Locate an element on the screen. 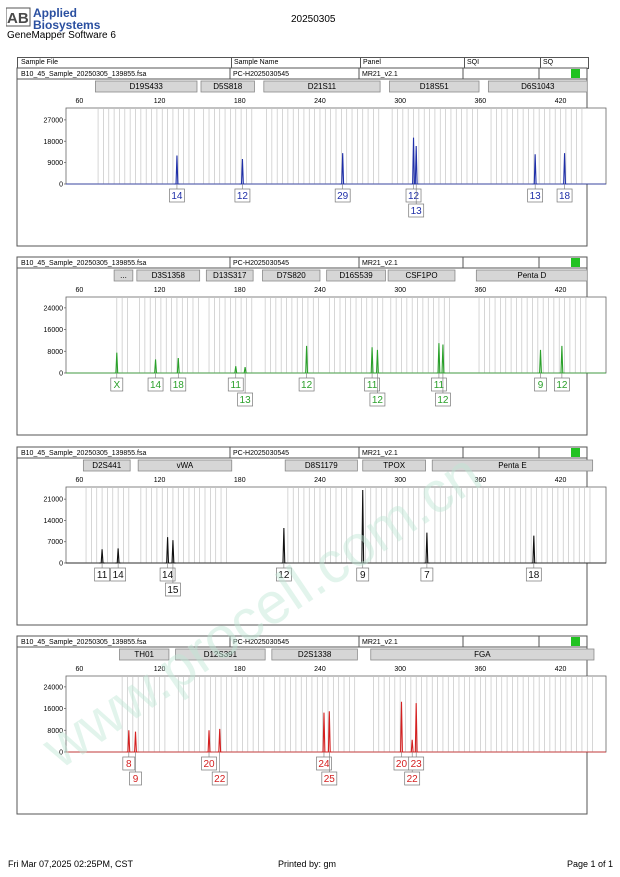  page-number: Page 1 of 1 is located at coordinates (590, 864).